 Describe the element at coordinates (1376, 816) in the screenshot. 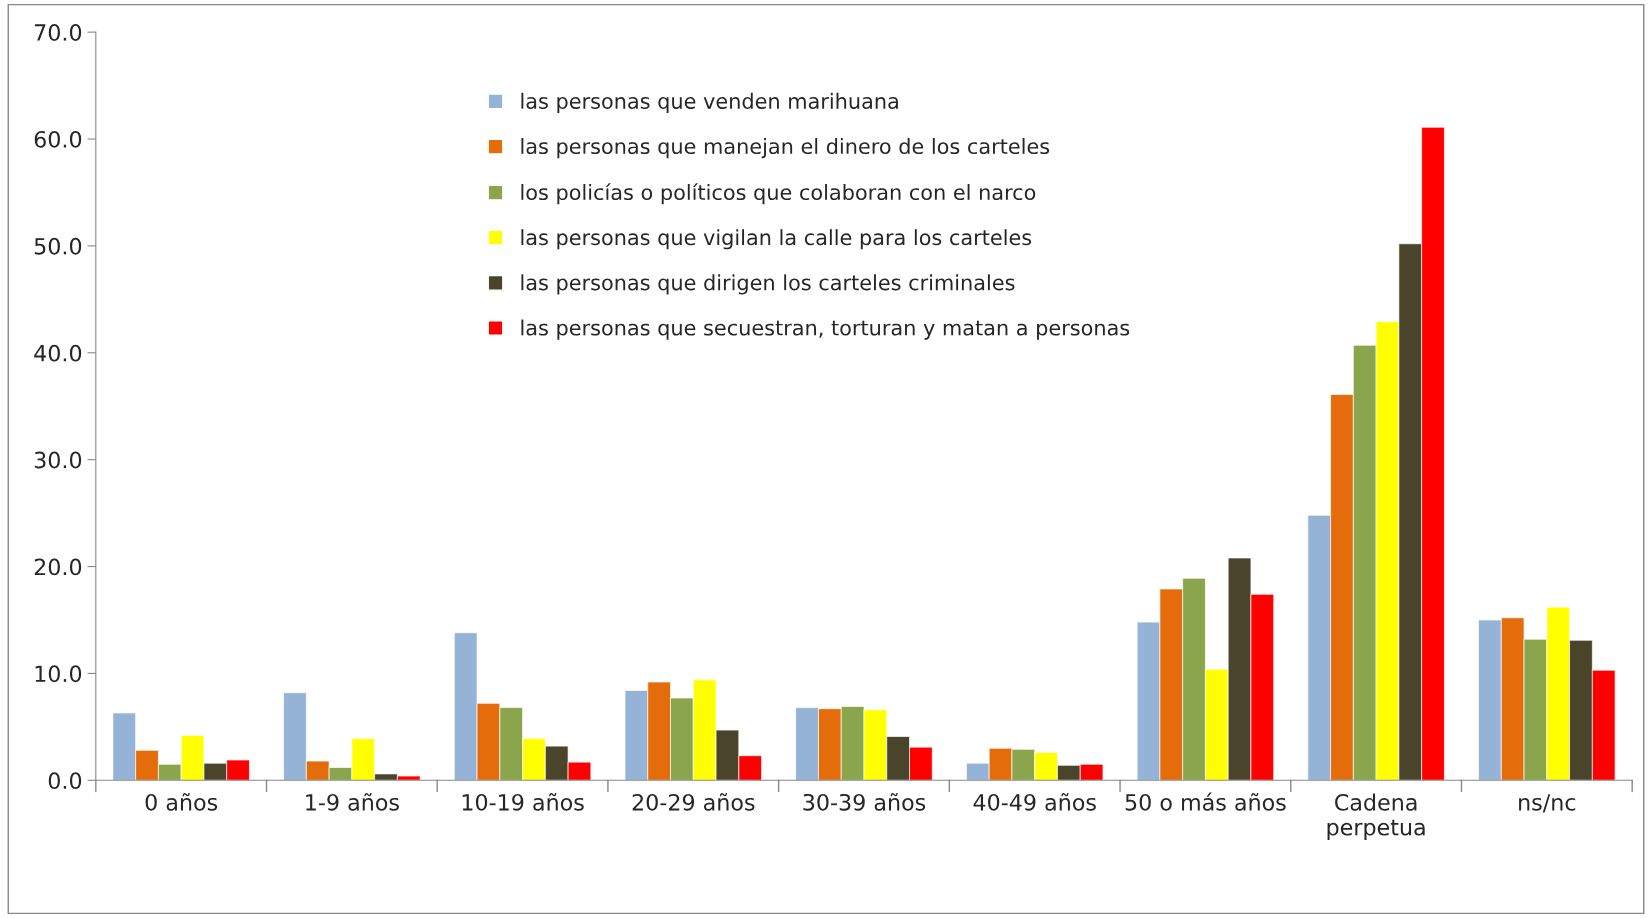

I see `x-tick-label: Cadena perpetua` at that location.